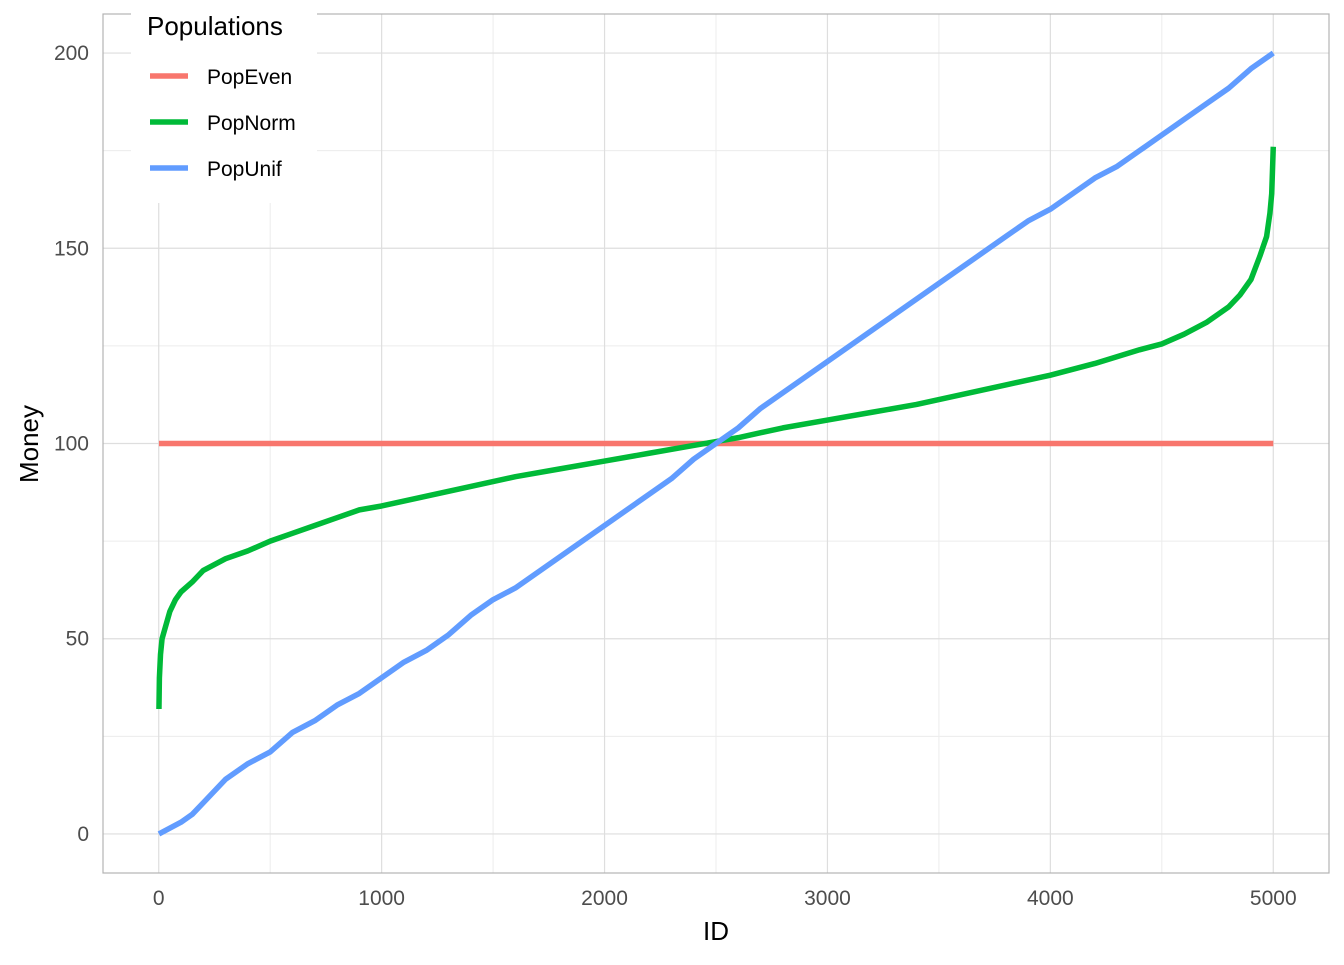 This screenshot has width=1344, height=965. I want to click on y-tick-label: 50, so click(77, 639).